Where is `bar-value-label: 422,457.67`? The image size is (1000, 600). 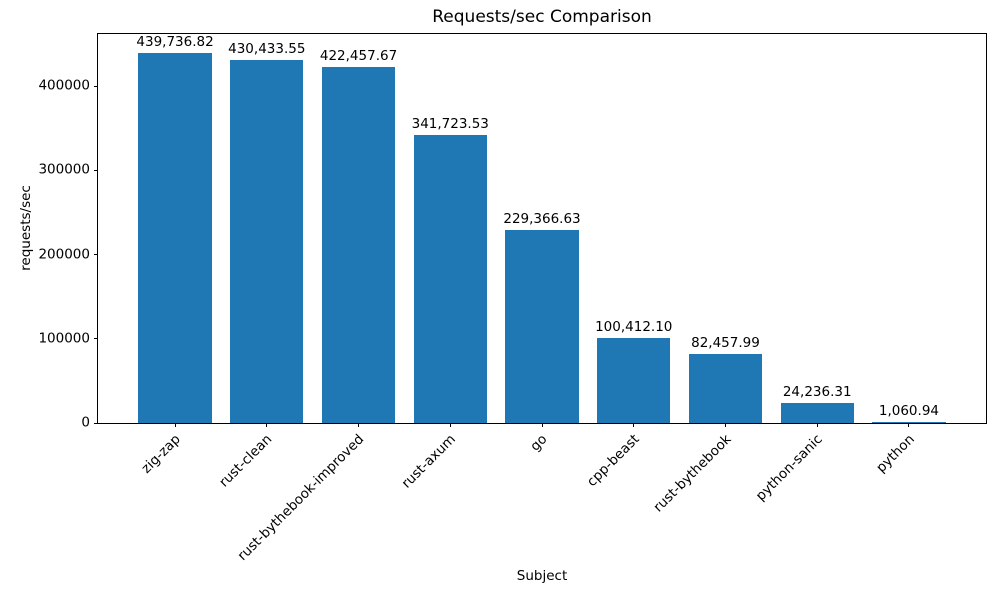
bar-value-label: 422,457.67 is located at coordinates (358, 56).